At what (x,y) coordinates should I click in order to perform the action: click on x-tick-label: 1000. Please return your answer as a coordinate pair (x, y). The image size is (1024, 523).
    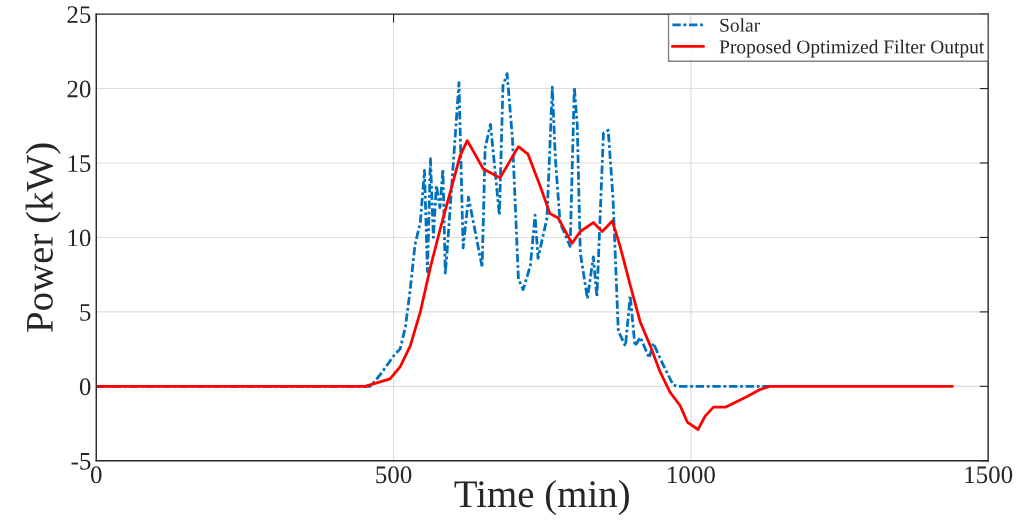
    Looking at the image, I should click on (691, 475).